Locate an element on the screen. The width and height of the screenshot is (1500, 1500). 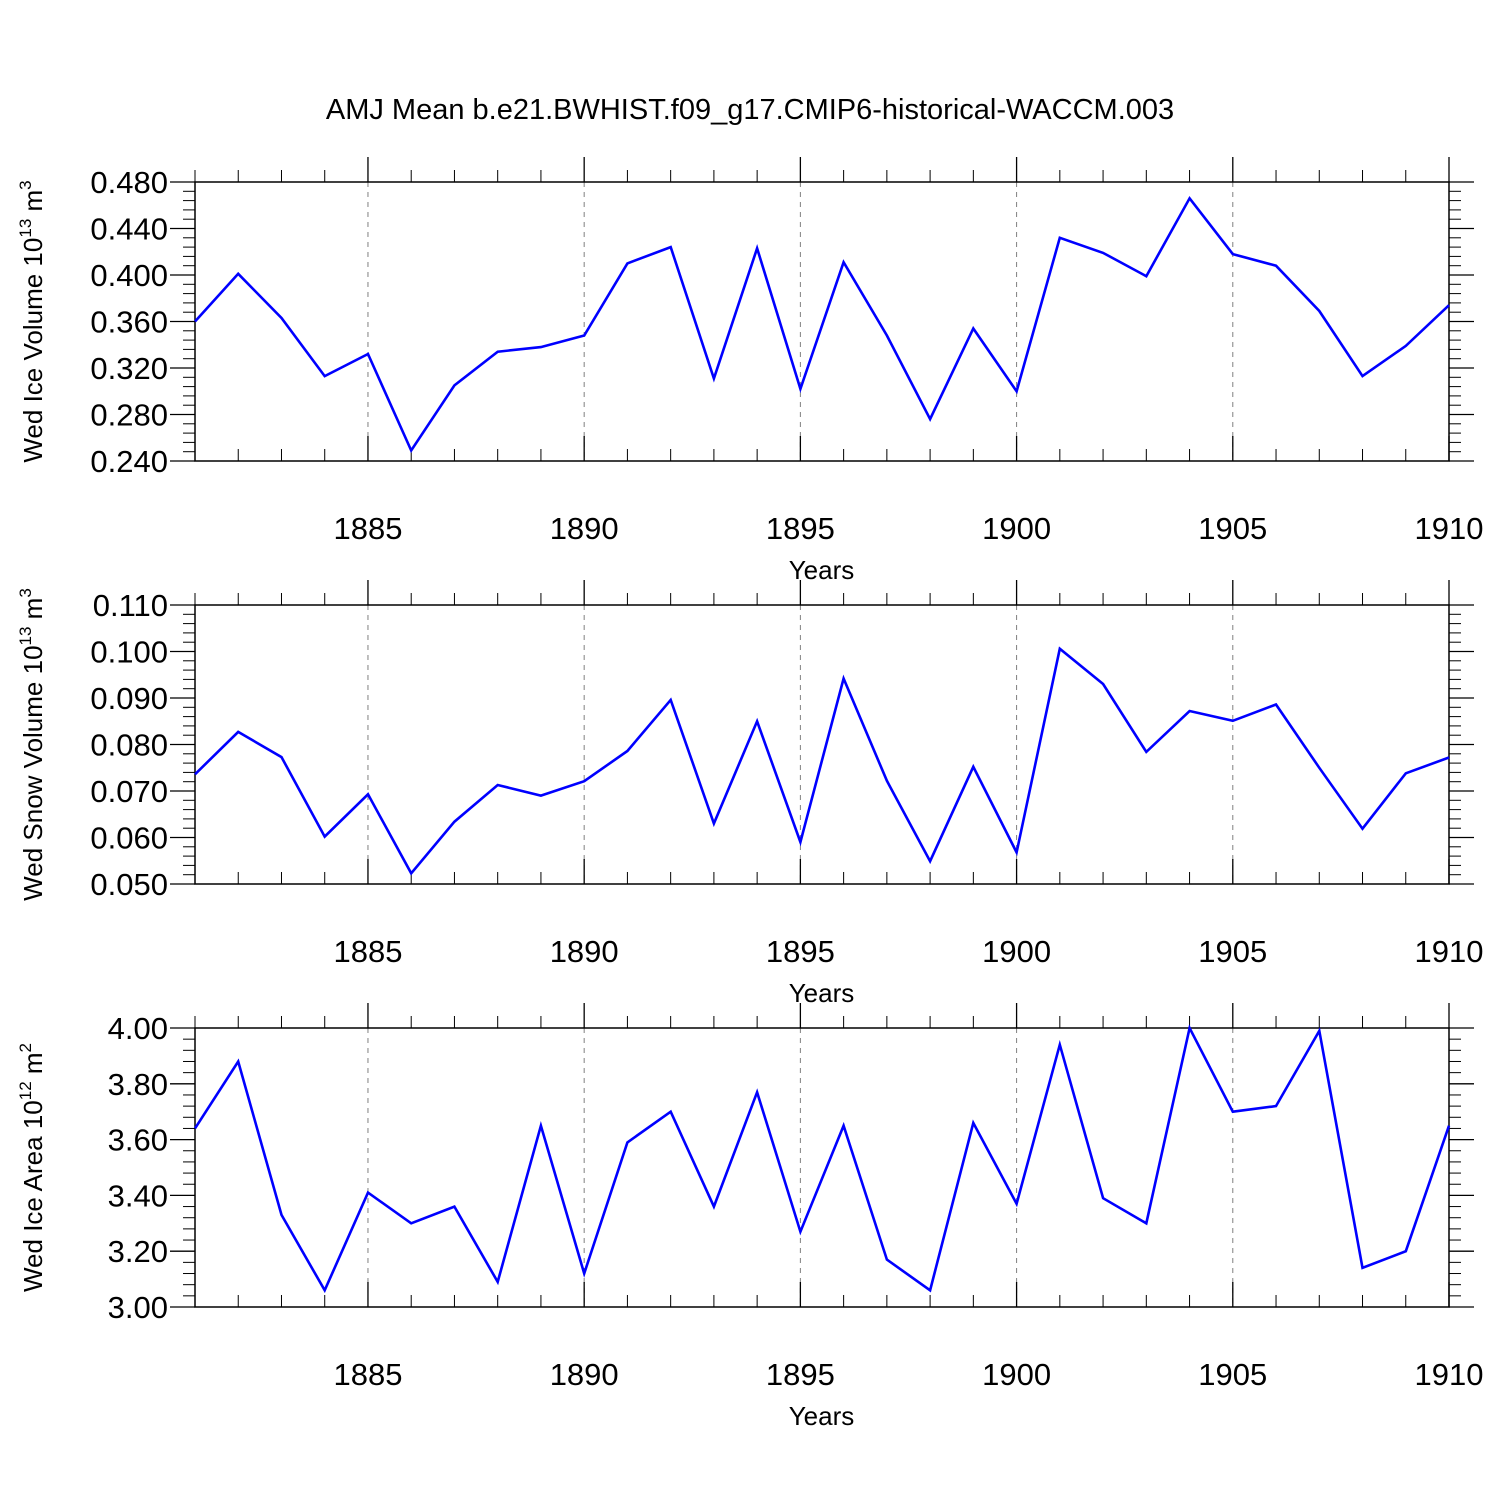
y-tick-label: 3.80 is located at coordinates (138, 1084).